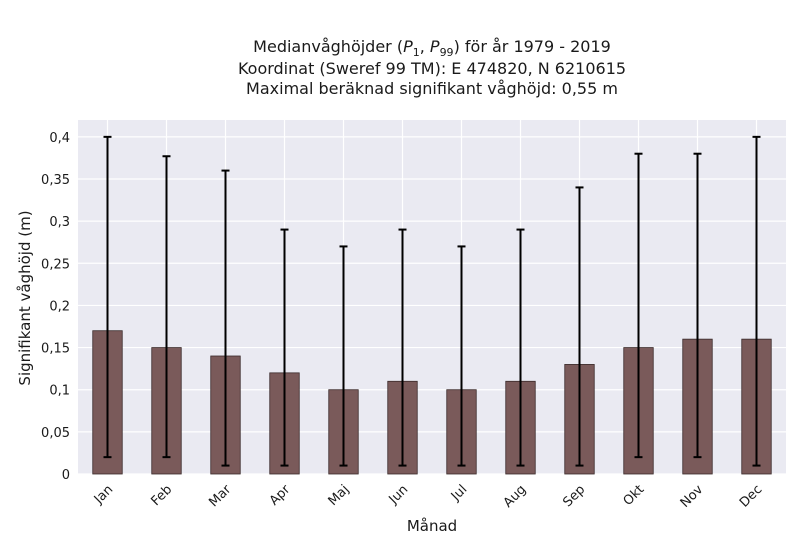  I want to click on error-bar-okt, so click(638, 305).